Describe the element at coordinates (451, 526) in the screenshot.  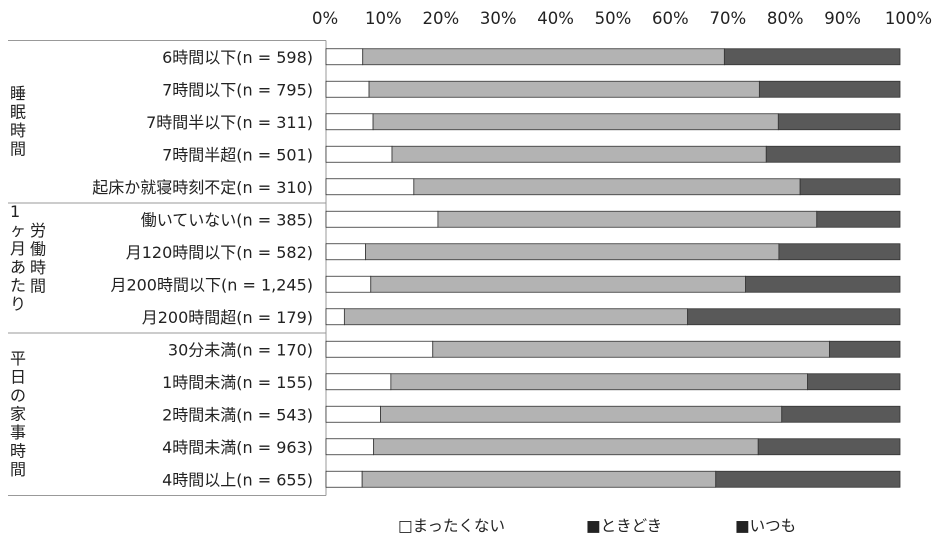
I see `legend-item: □まったくない` at that location.